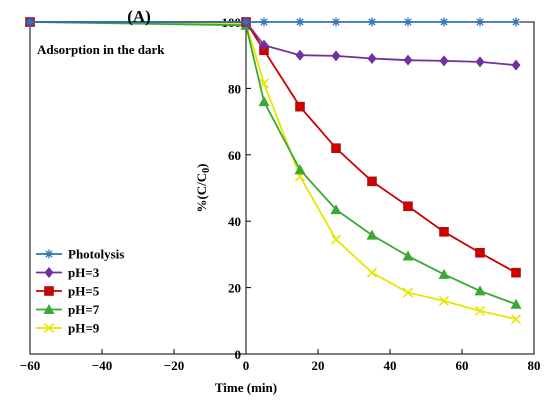 This screenshot has height=403, width=550. Describe the element at coordinates (102, 365) in the screenshot. I see `x-tick-label: −40` at that location.